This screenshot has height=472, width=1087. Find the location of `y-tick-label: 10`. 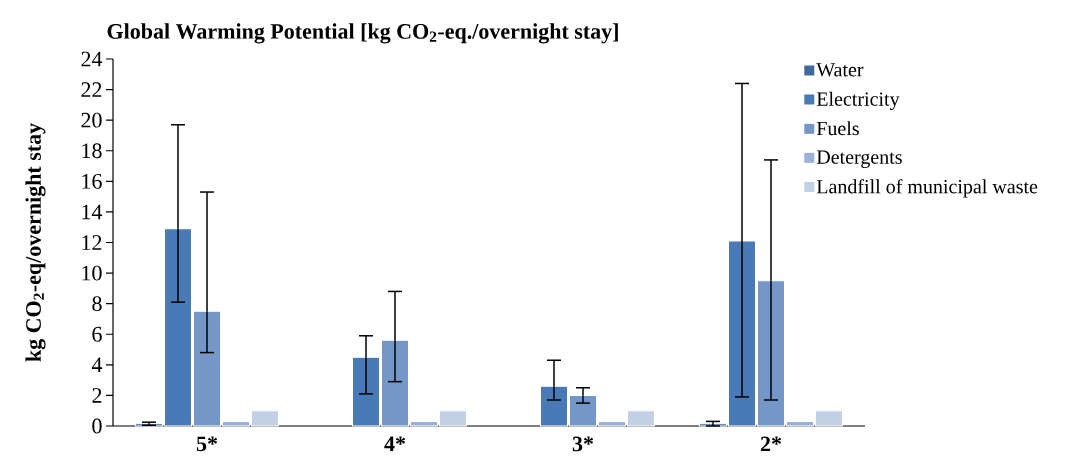

y-tick-label: 10 is located at coordinates (92, 273).